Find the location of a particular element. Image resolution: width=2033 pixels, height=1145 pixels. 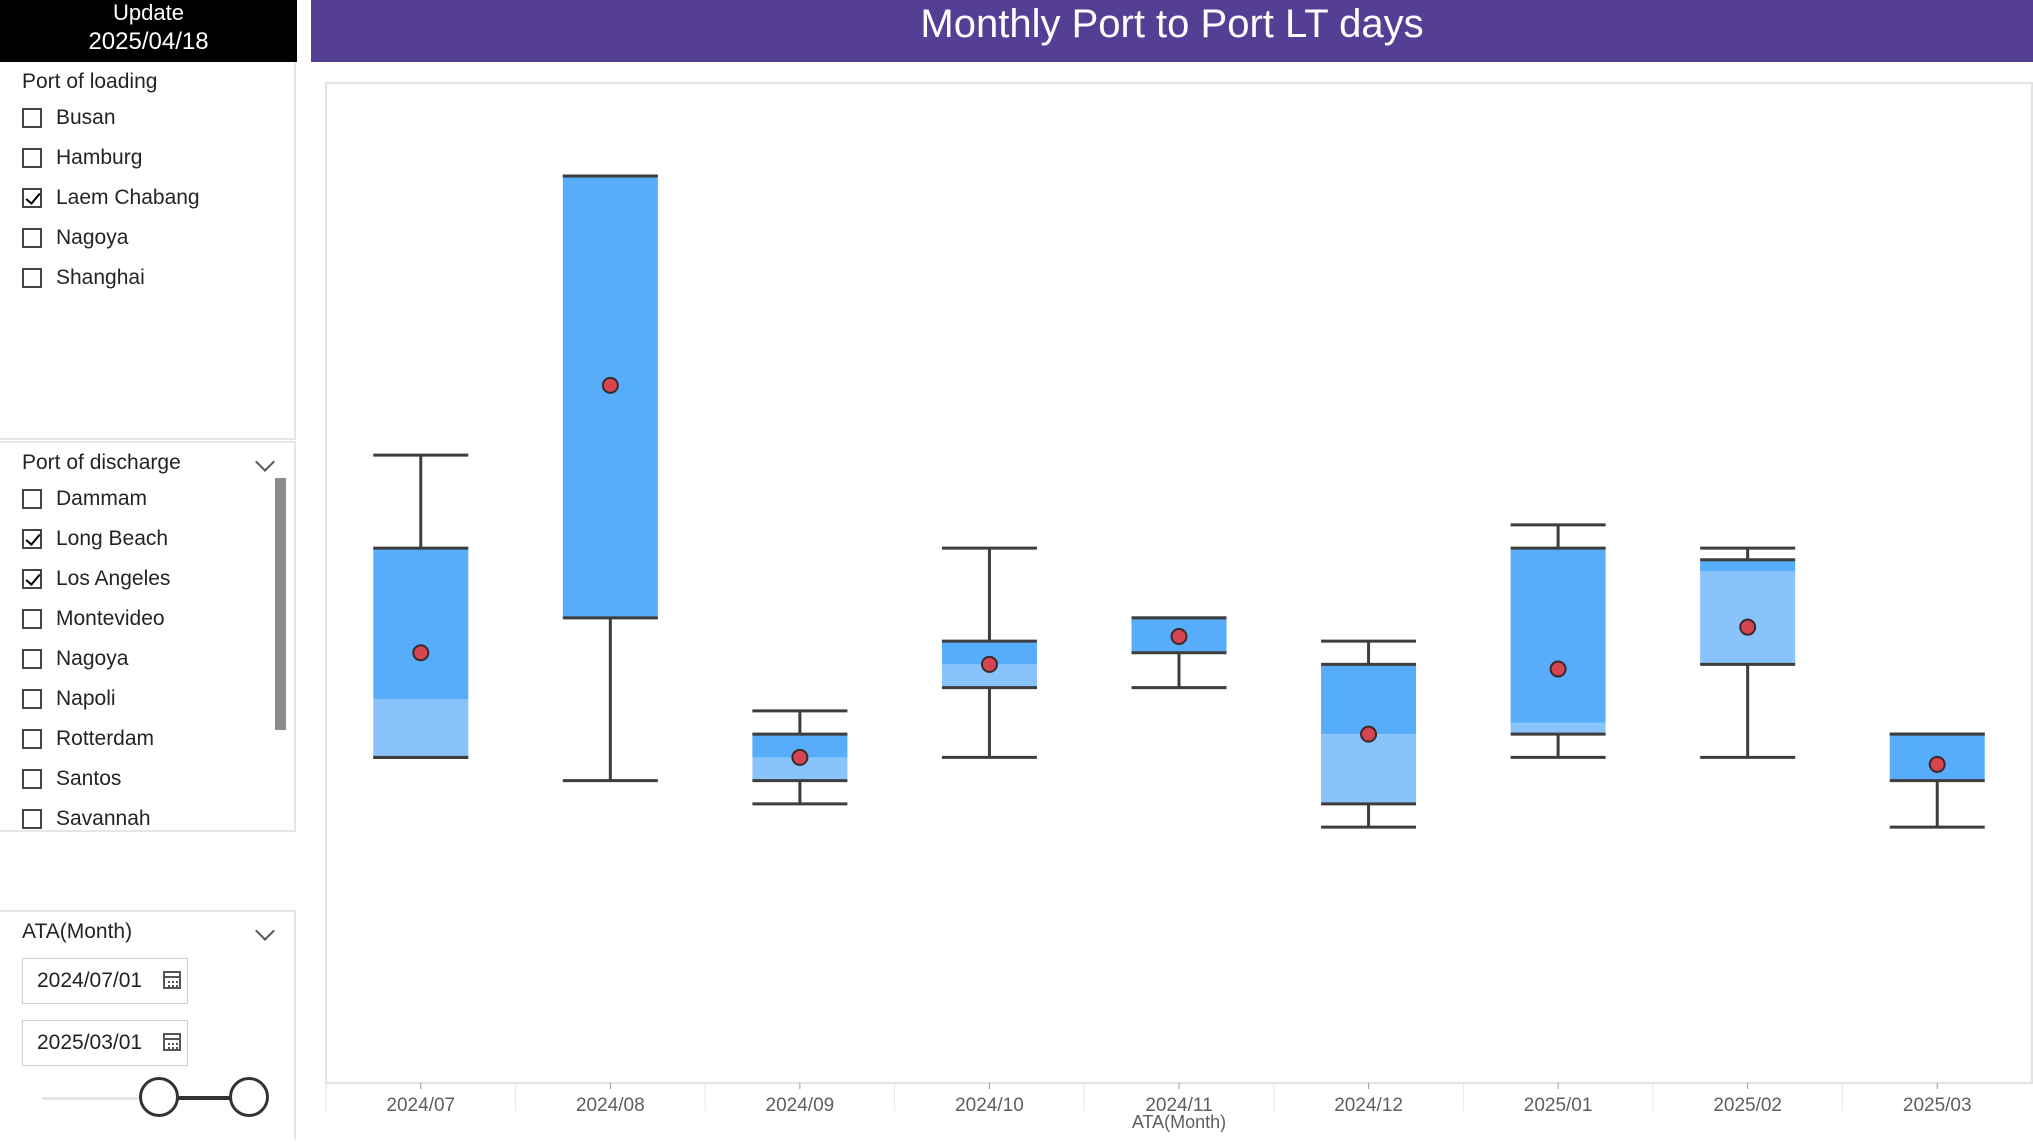

update-date: 2025/04/18 is located at coordinates (148, 41).